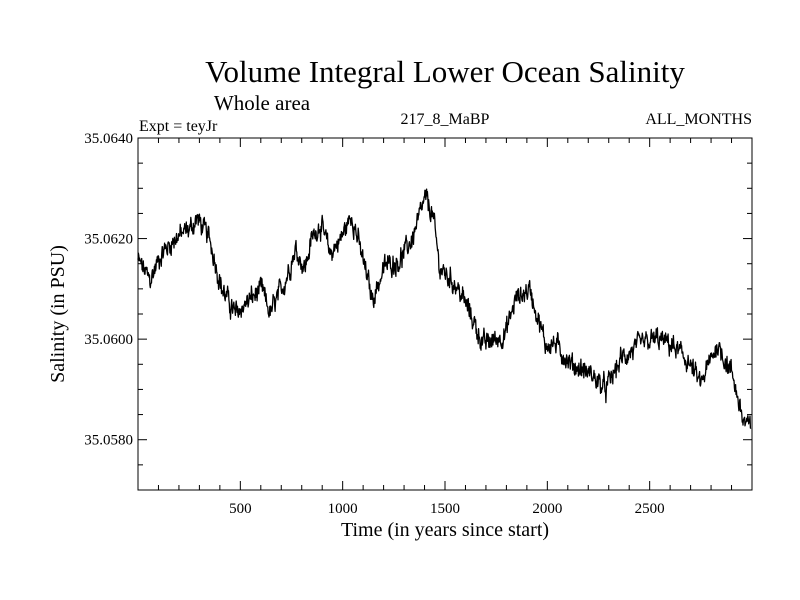 The height and width of the screenshot is (600, 800). I want to click on annotation-period: 217_8_MaBP, so click(445, 119).